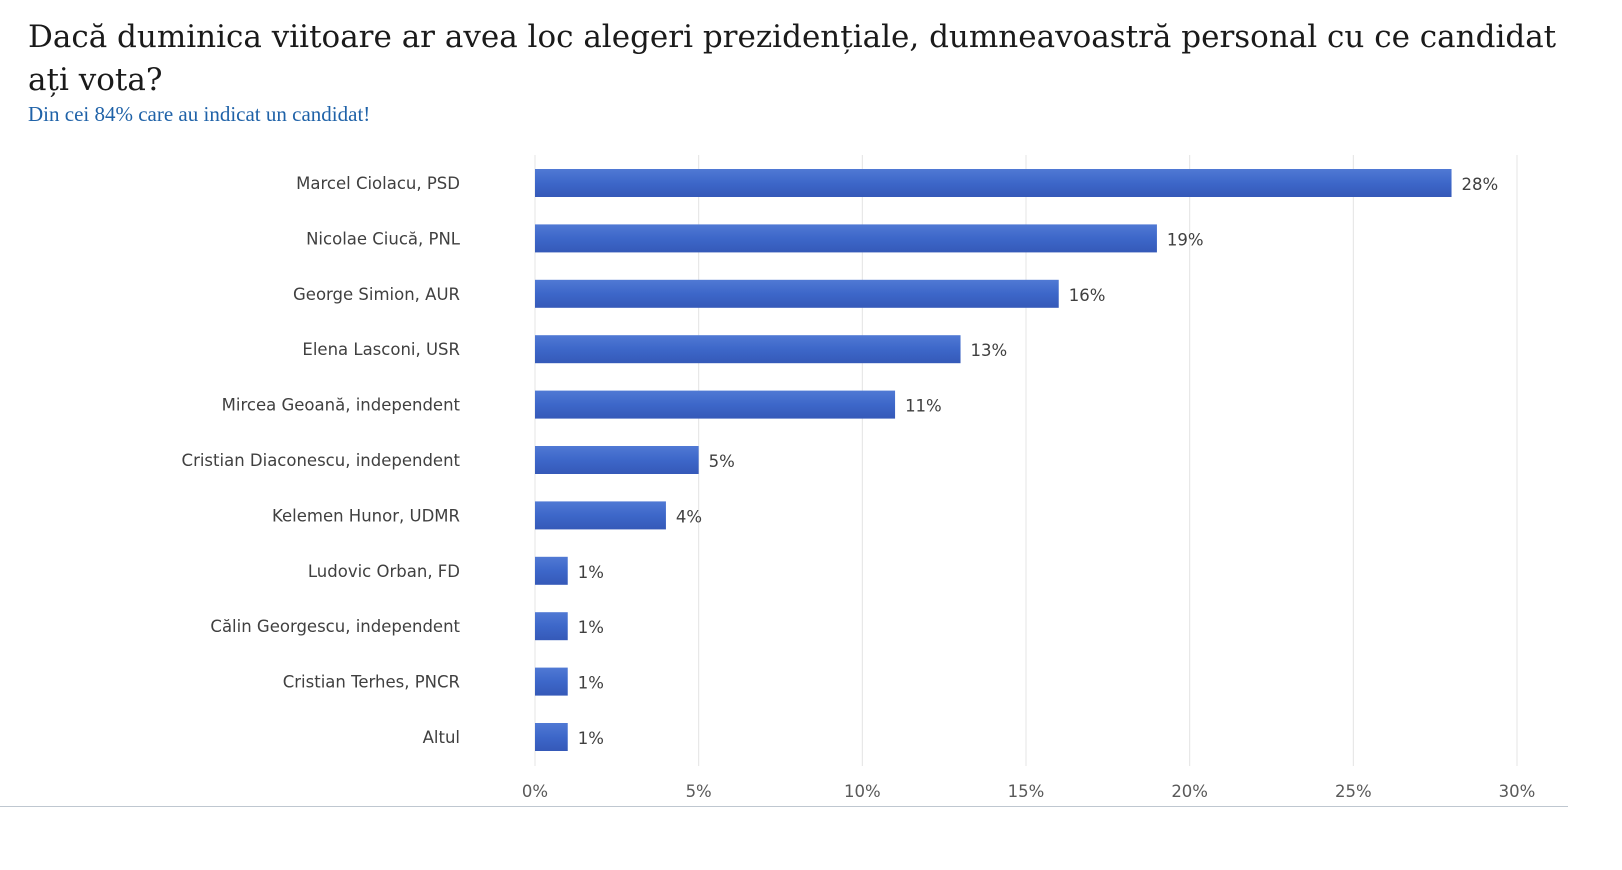  Describe the element at coordinates (376, 294) in the screenshot. I see `category-label: George Simion, AUR` at that location.